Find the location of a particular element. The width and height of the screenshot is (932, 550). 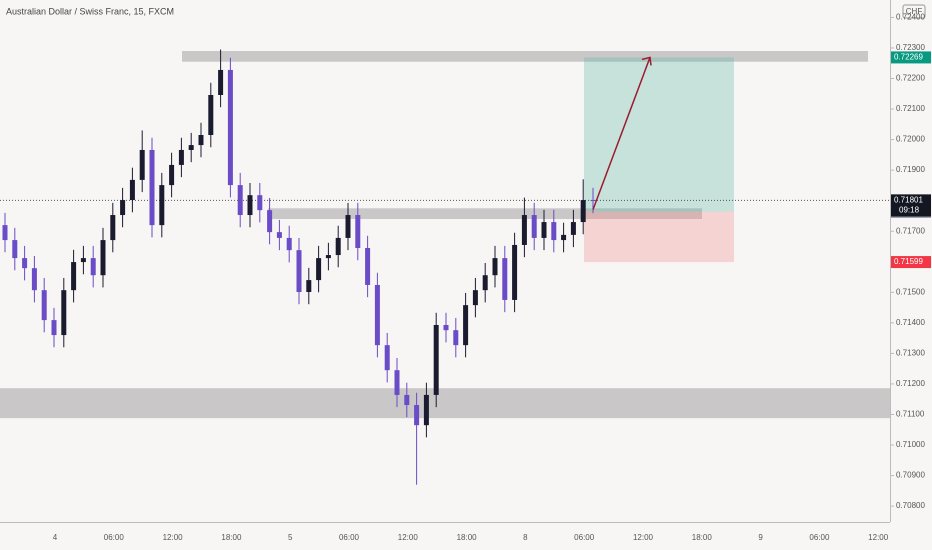

y-tick-label: 0.72100 is located at coordinates (910, 108).